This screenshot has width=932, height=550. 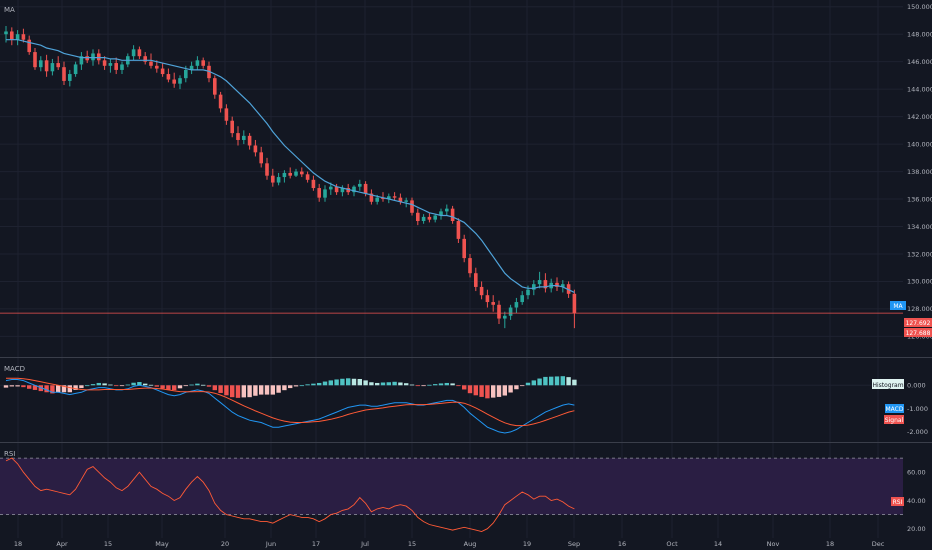 I want to click on rsi-line, so click(x=290, y=494).